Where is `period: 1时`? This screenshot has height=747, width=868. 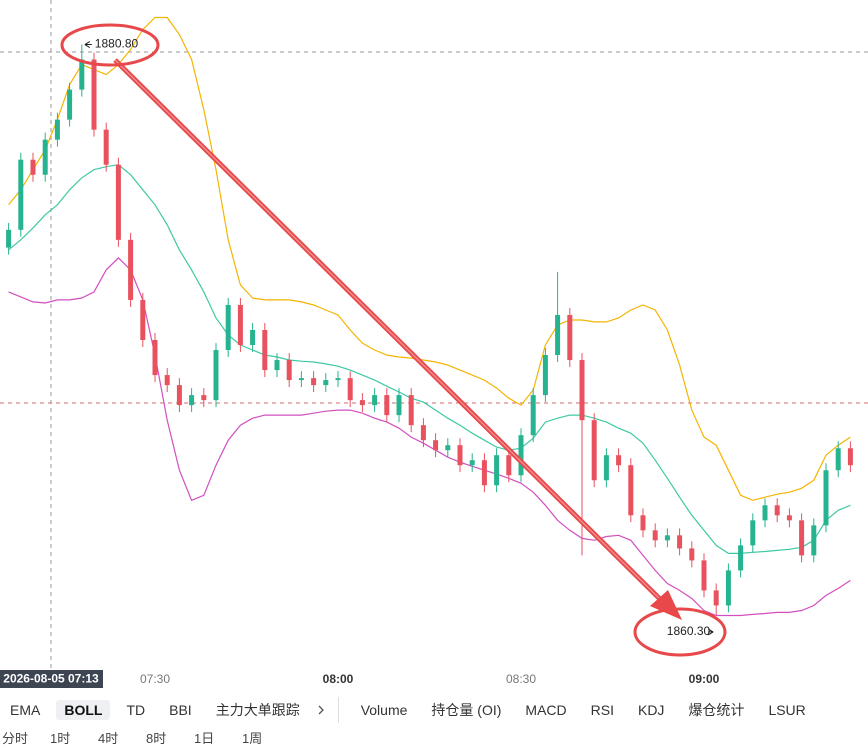 period: 1时 is located at coordinates (60, 738).